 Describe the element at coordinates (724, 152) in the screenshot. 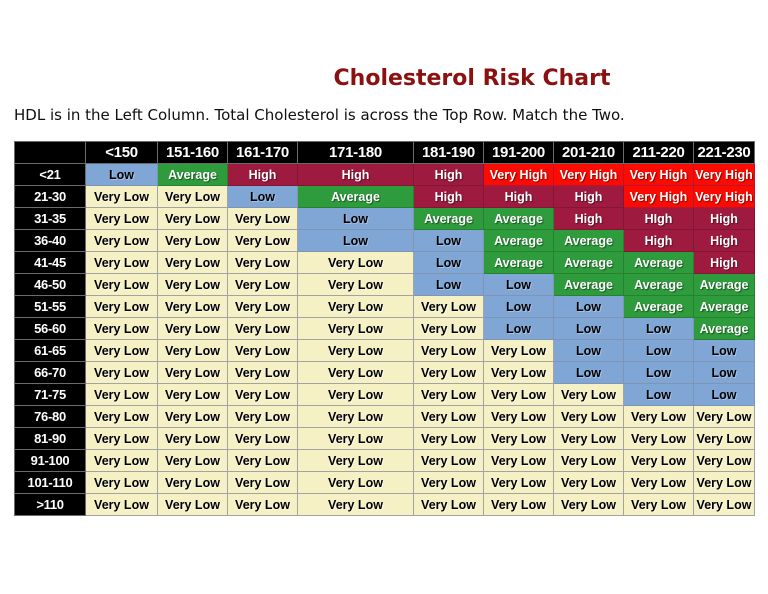

I see `column-header: 221-230` at that location.